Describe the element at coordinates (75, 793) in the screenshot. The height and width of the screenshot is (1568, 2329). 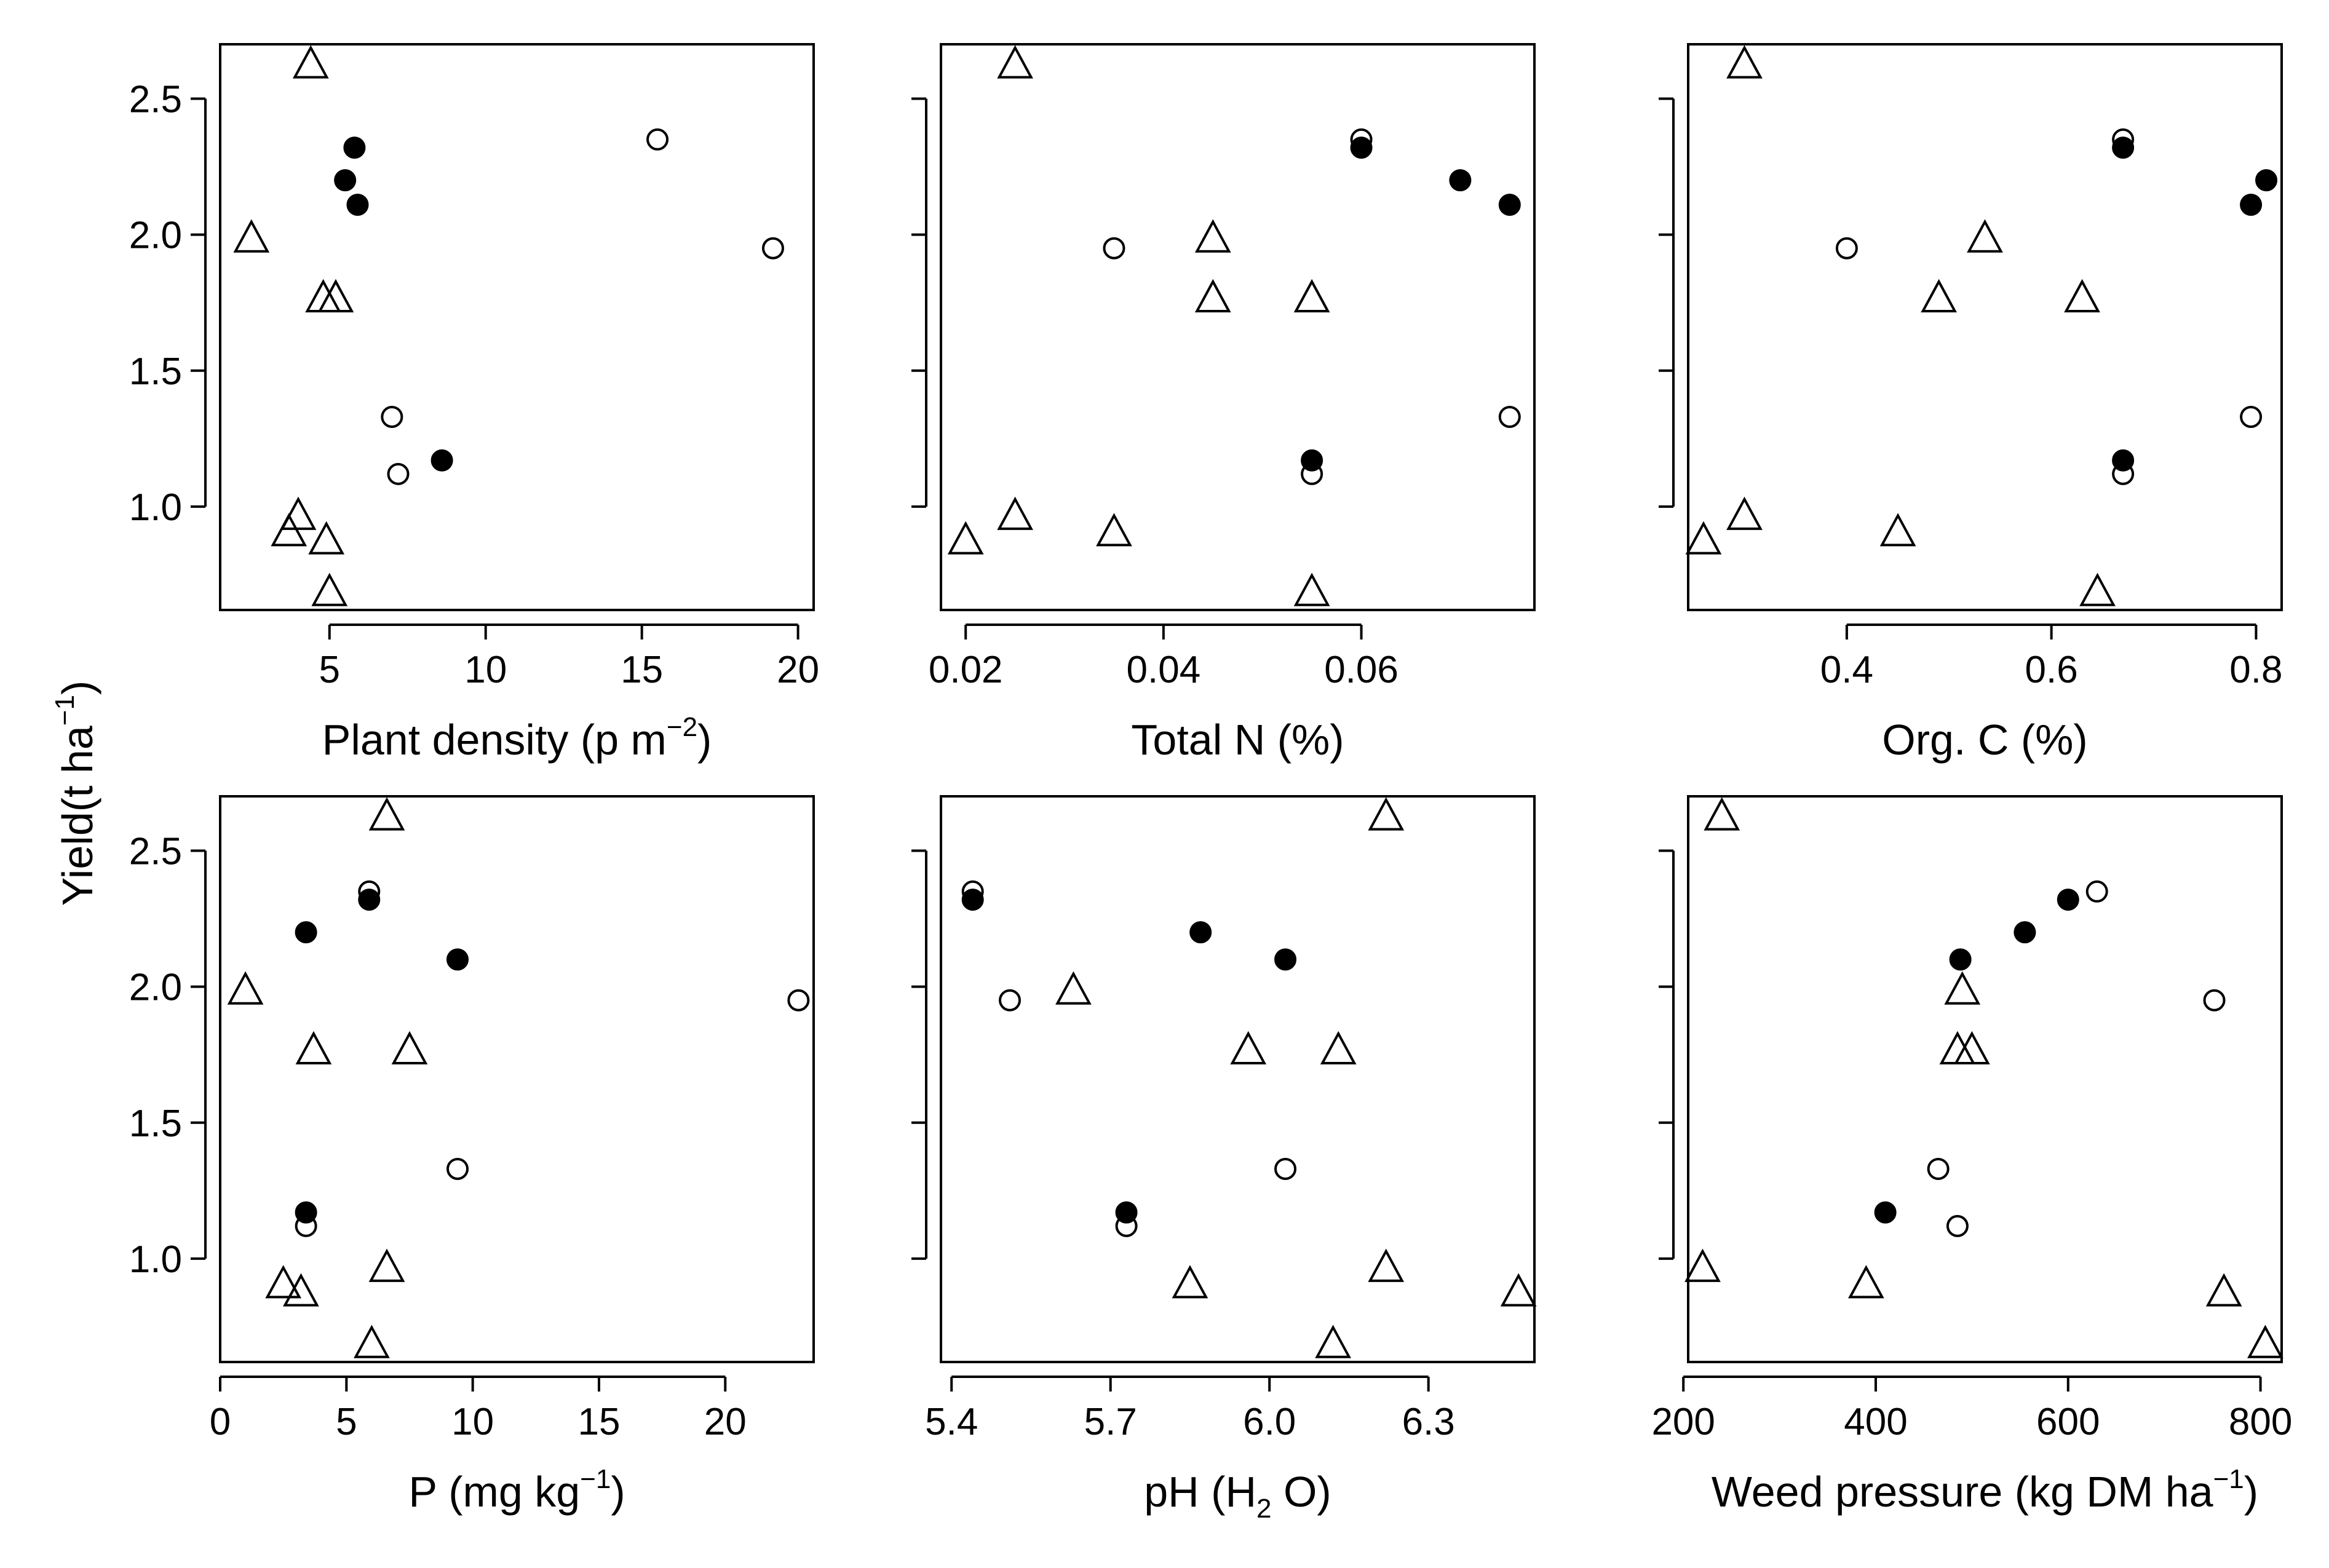
I see `shared-y-axis-label: Yield(t ha−1)` at that location.